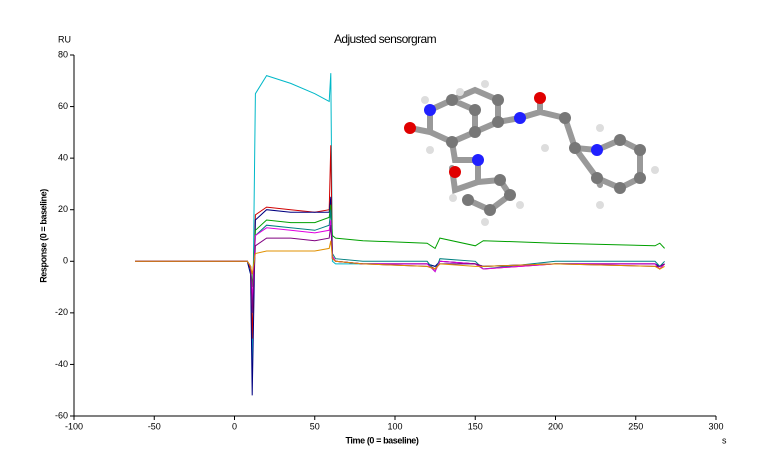 This screenshot has height=475, width=780. I want to click on x-tick-label: 250, so click(635, 426).